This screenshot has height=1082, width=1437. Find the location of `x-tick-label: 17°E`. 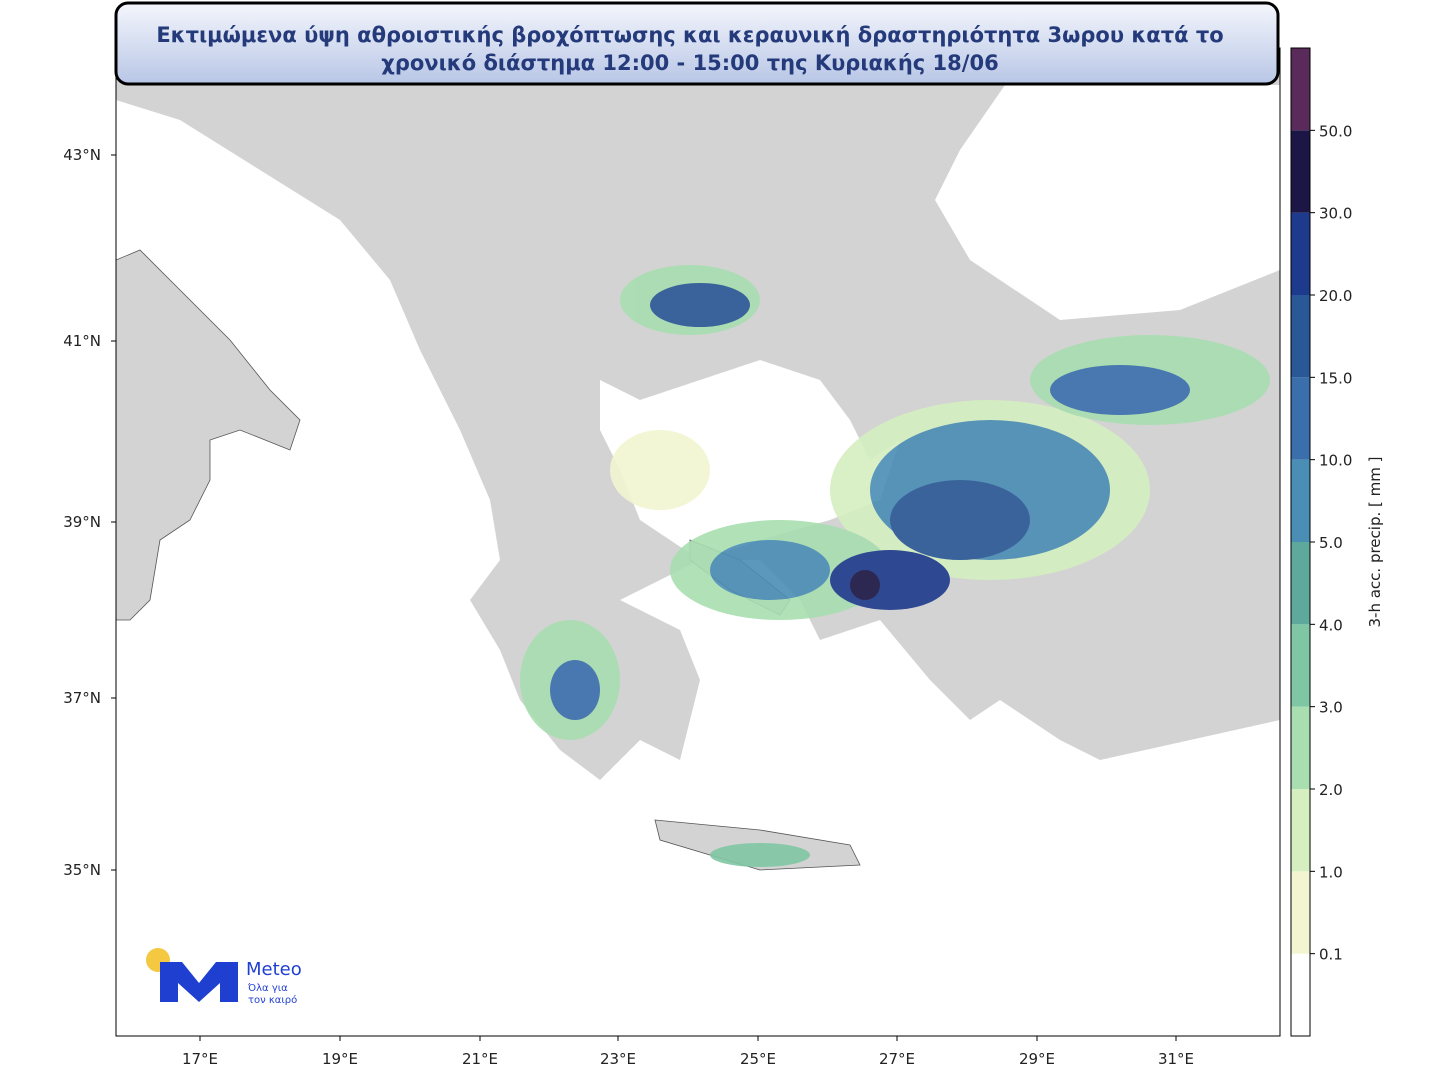

x-tick-label: 17°E is located at coordinates (200, 1059).